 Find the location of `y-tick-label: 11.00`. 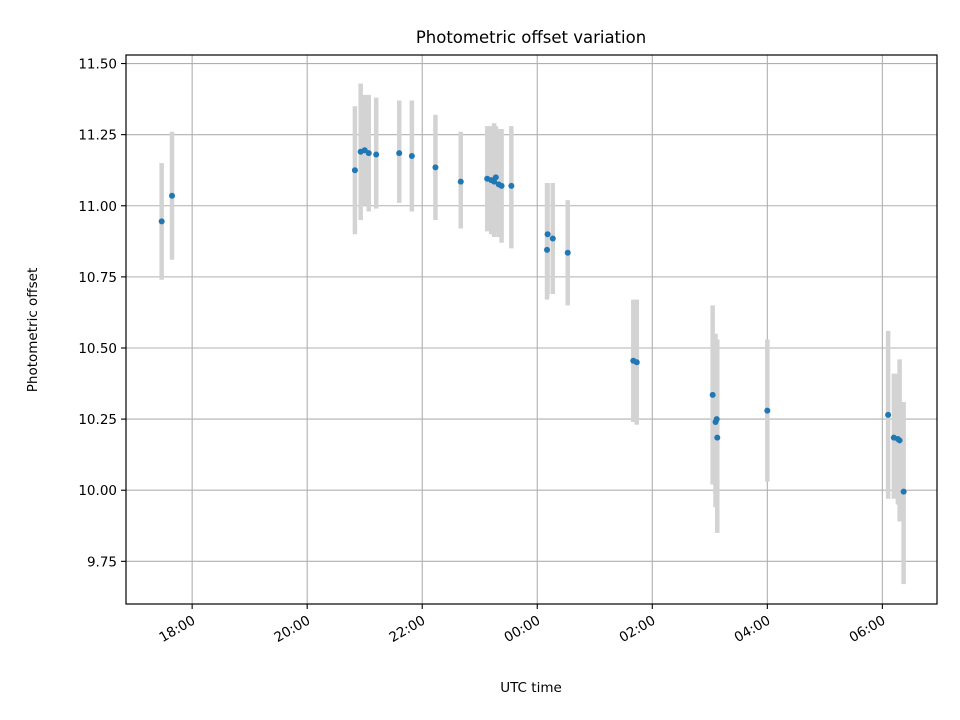

y-tick-label: 11.00 is located at coordinates (97, 207).